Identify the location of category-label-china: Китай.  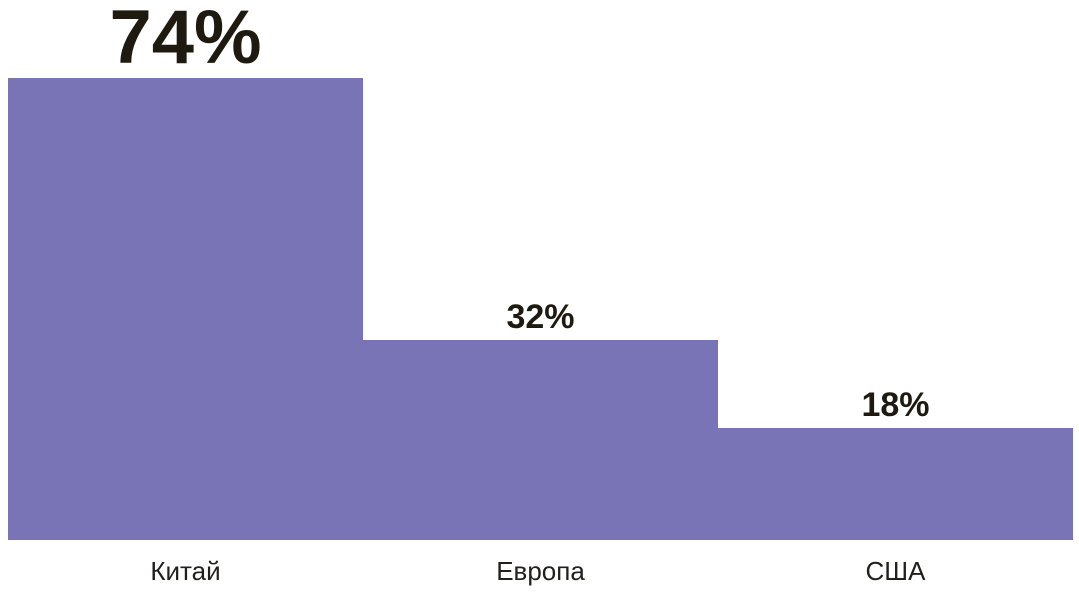
(185, 571).